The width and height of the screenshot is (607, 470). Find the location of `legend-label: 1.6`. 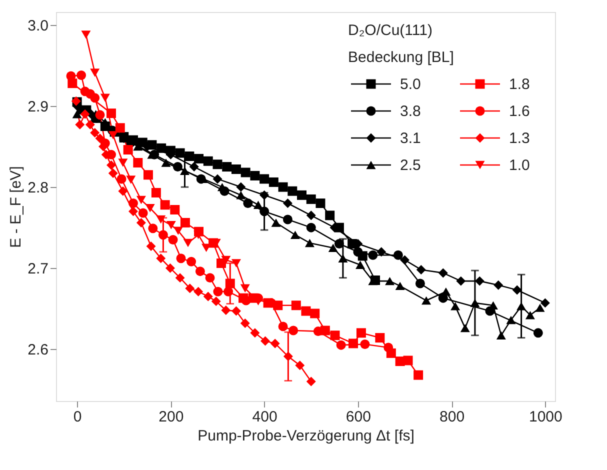

legend-label: 1.6 is located at coordinates (519, 111).